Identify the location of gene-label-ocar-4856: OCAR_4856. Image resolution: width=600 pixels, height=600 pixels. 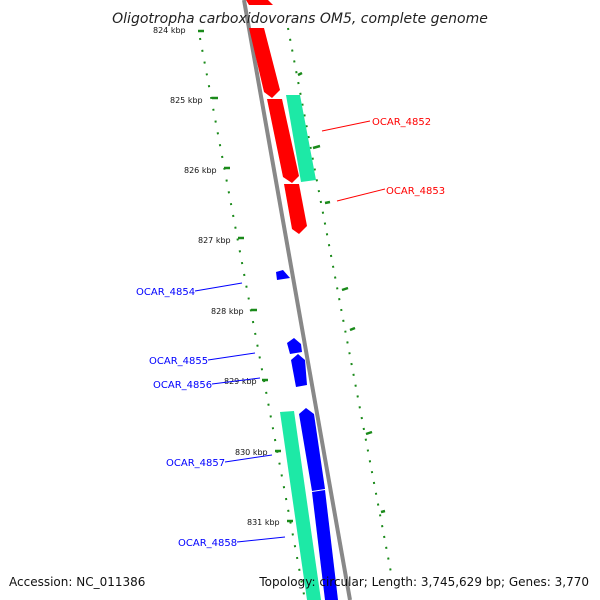
(182, 385).